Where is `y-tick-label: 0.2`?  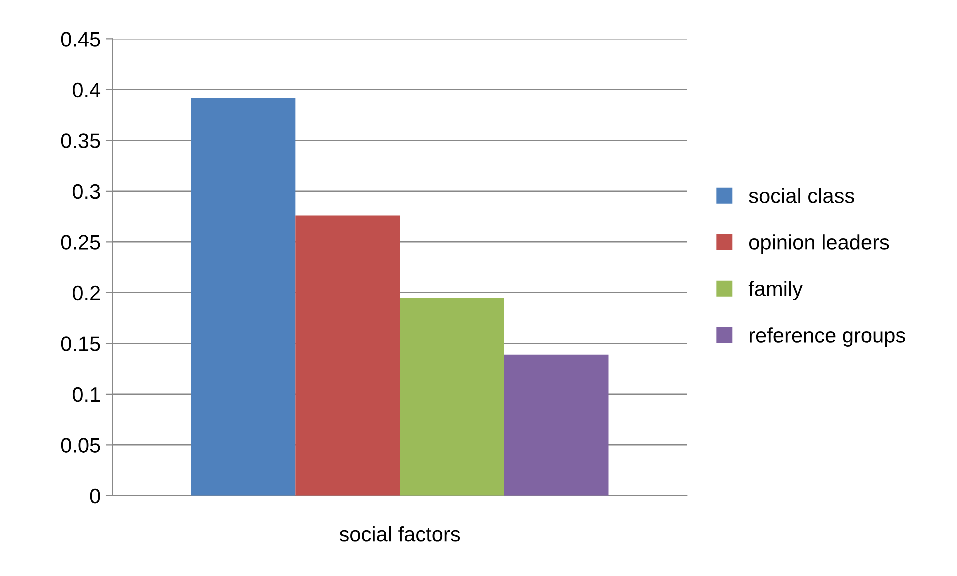 y-tick-label: 0.2 is located at coordinates (86, 293).